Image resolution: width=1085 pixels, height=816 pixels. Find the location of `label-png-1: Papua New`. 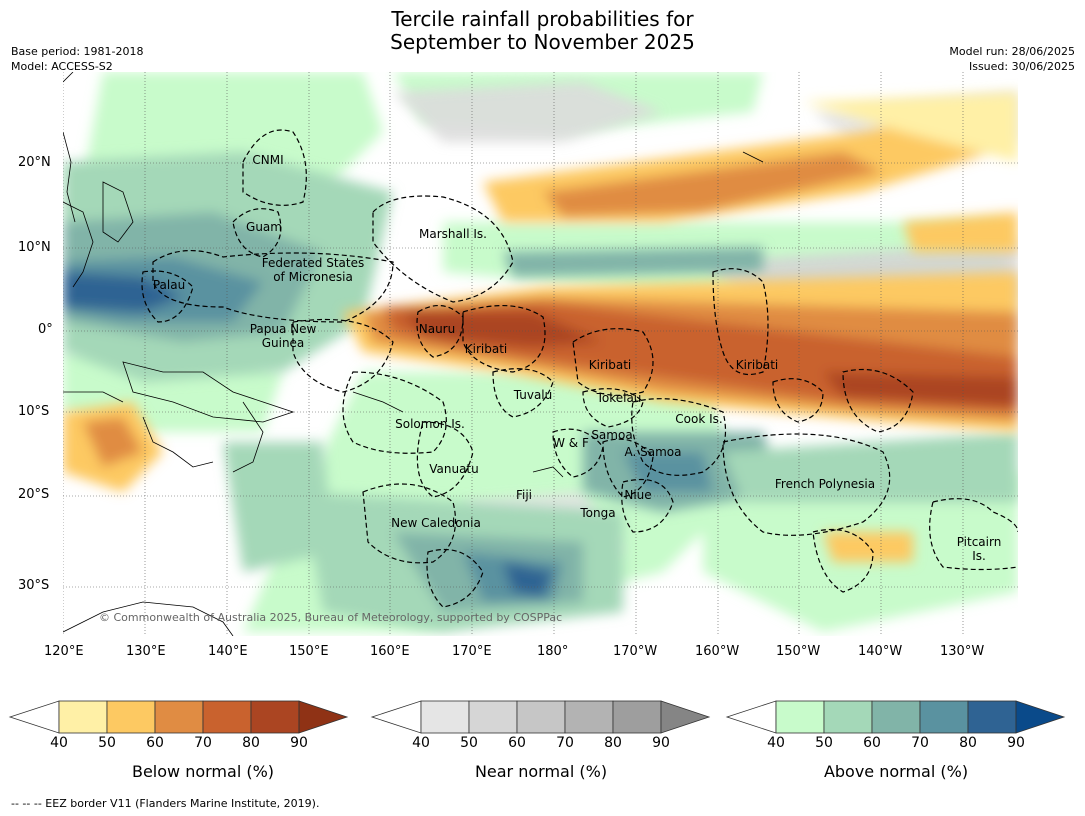

label-png-1: Papua New is located at coordinates (283, 329).